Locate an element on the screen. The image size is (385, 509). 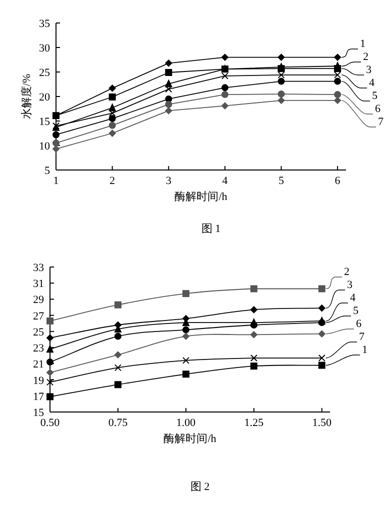
x-tick-label: 1 is located at coordinates (56, 181).